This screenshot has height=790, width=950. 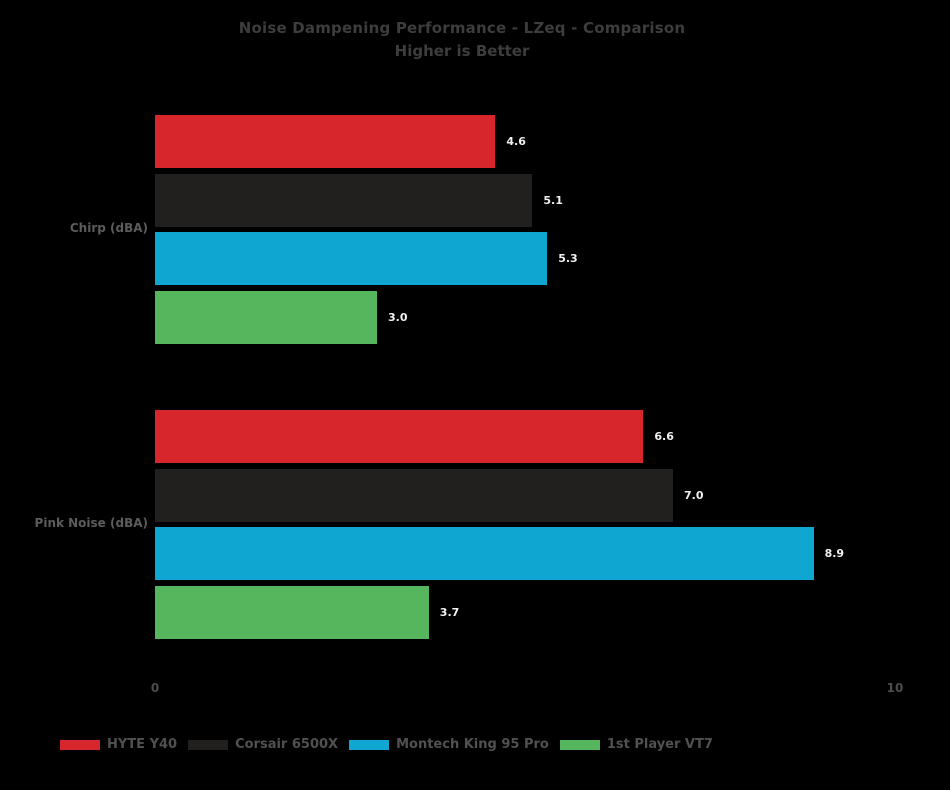 I want to click on value-label-corsair-6500x-chirp-dba: 5.1, so click(x=553, y=200).